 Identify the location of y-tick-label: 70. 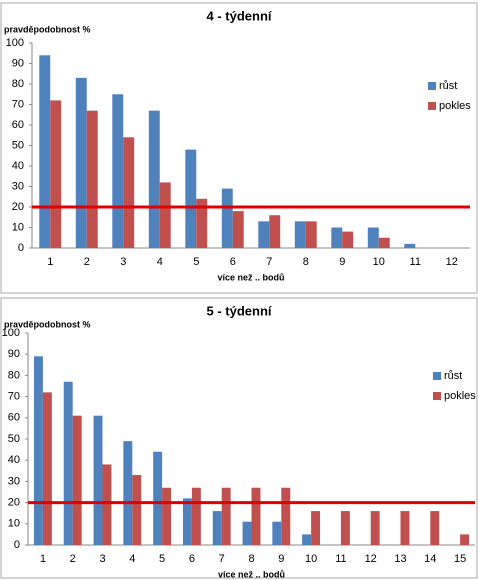
(18, 104).